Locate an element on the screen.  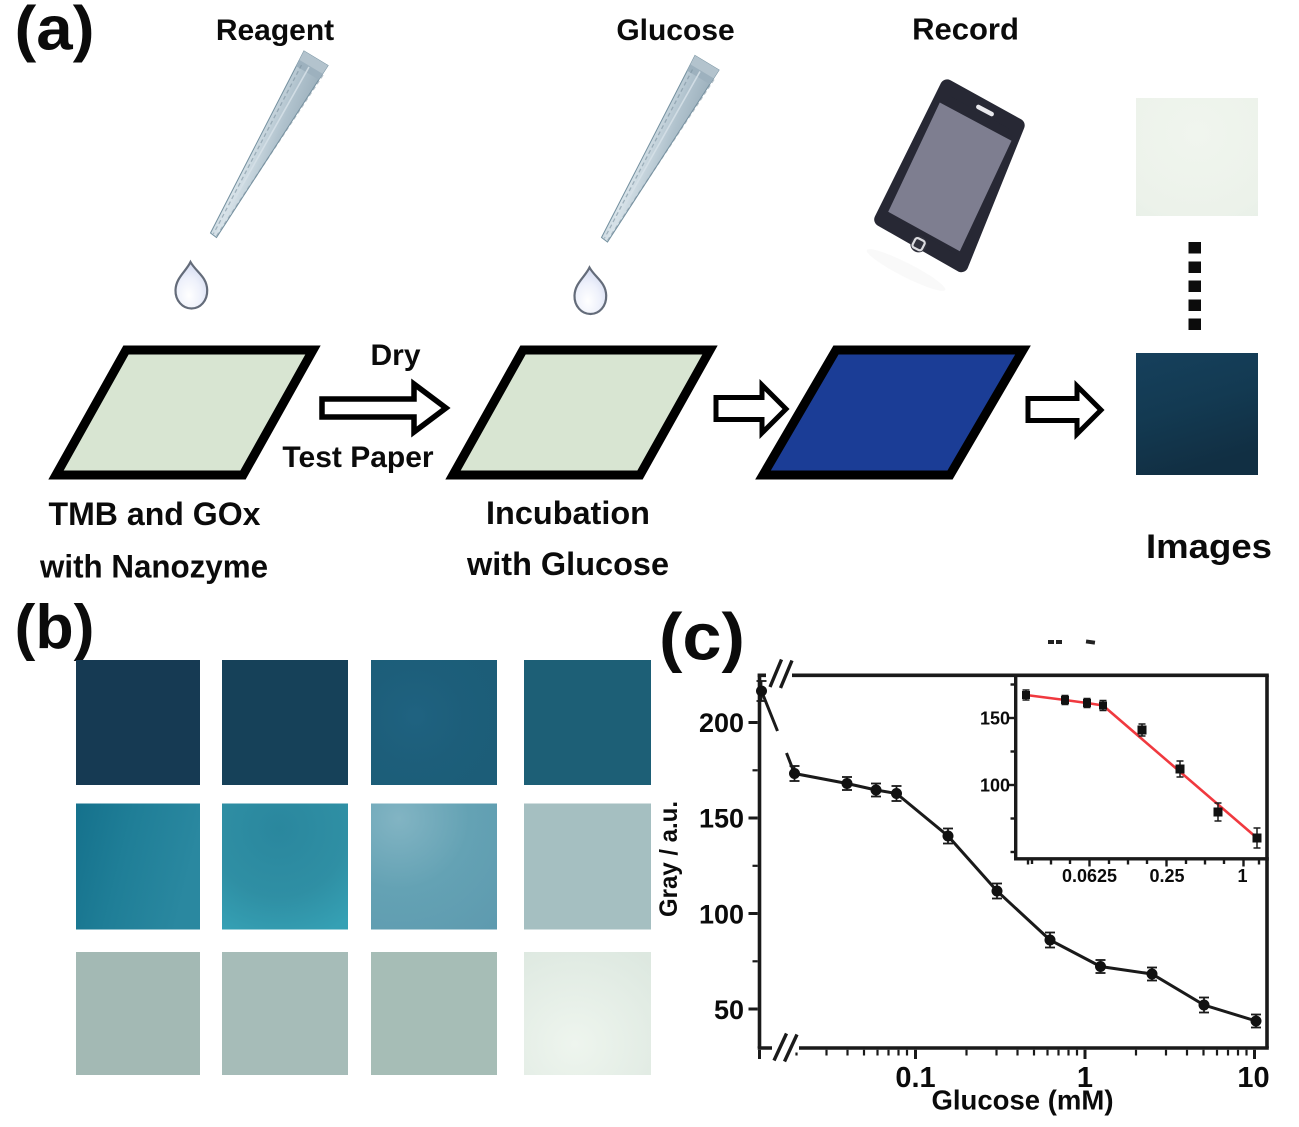
svg-text: Record is located at coordinates (965, 29).